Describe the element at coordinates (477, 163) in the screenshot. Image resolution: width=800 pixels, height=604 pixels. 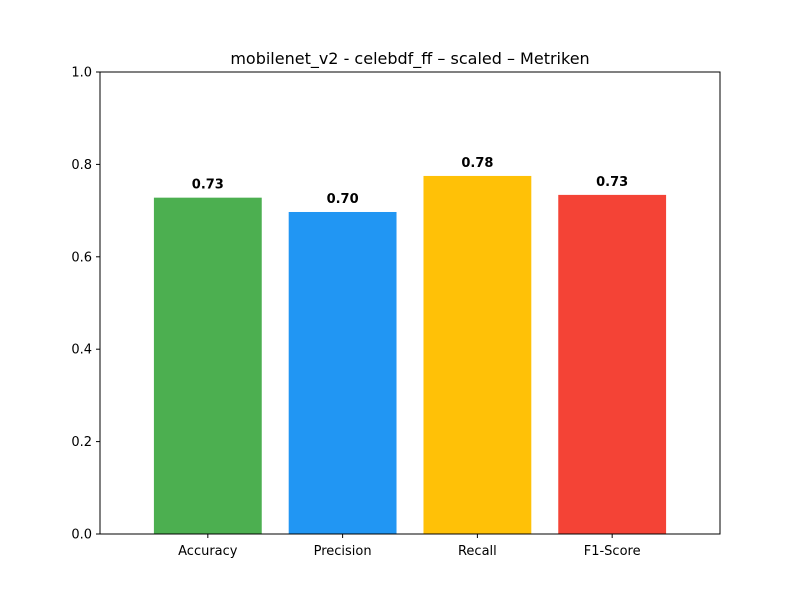
I see `value-label-recall: 0.78` at that location.